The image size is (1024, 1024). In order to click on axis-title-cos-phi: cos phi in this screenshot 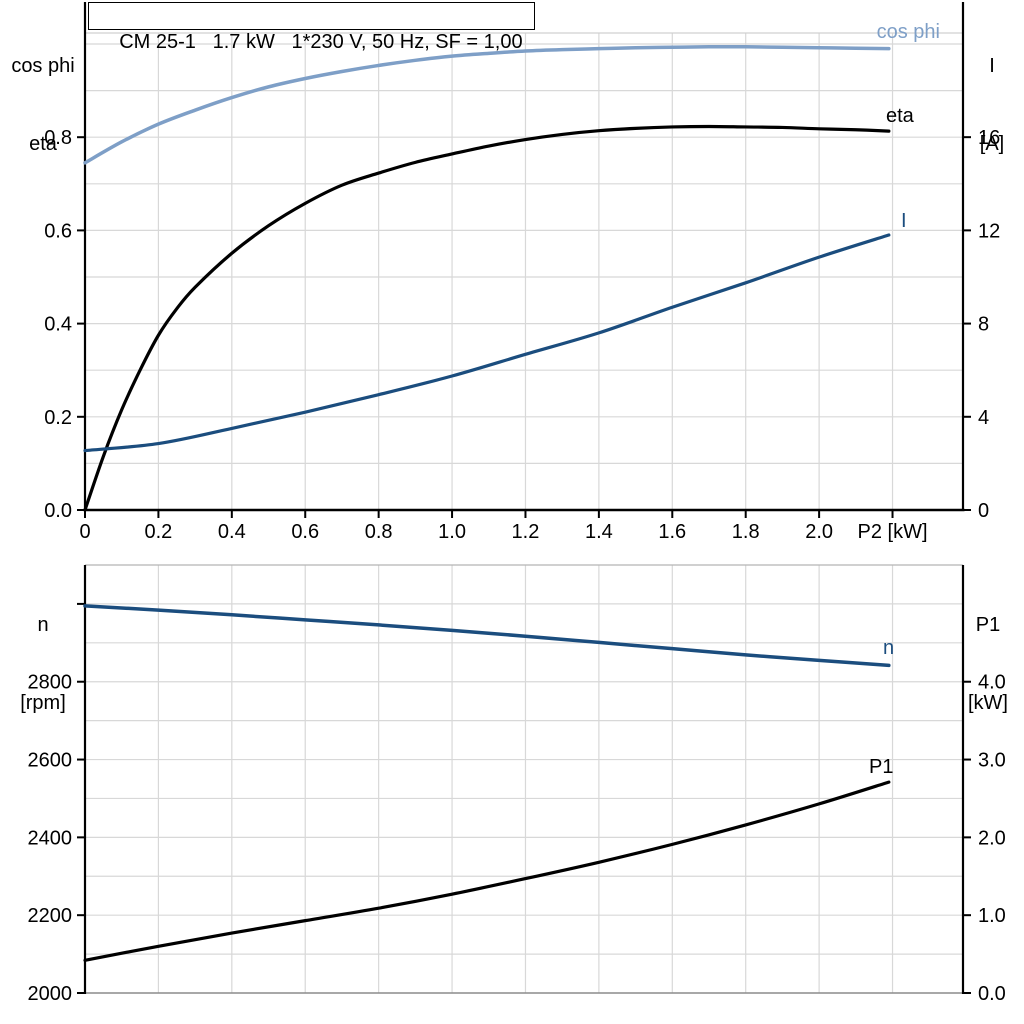, I will do `click(43, 66)`.